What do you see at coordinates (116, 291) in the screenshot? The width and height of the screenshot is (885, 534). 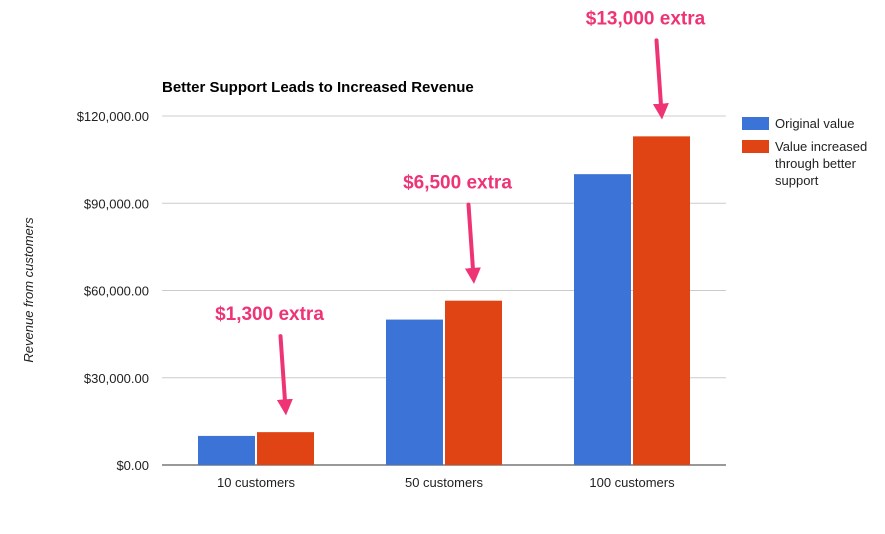 I see `y-tick-label: $60,000.00` at bounding box center [116, 291].